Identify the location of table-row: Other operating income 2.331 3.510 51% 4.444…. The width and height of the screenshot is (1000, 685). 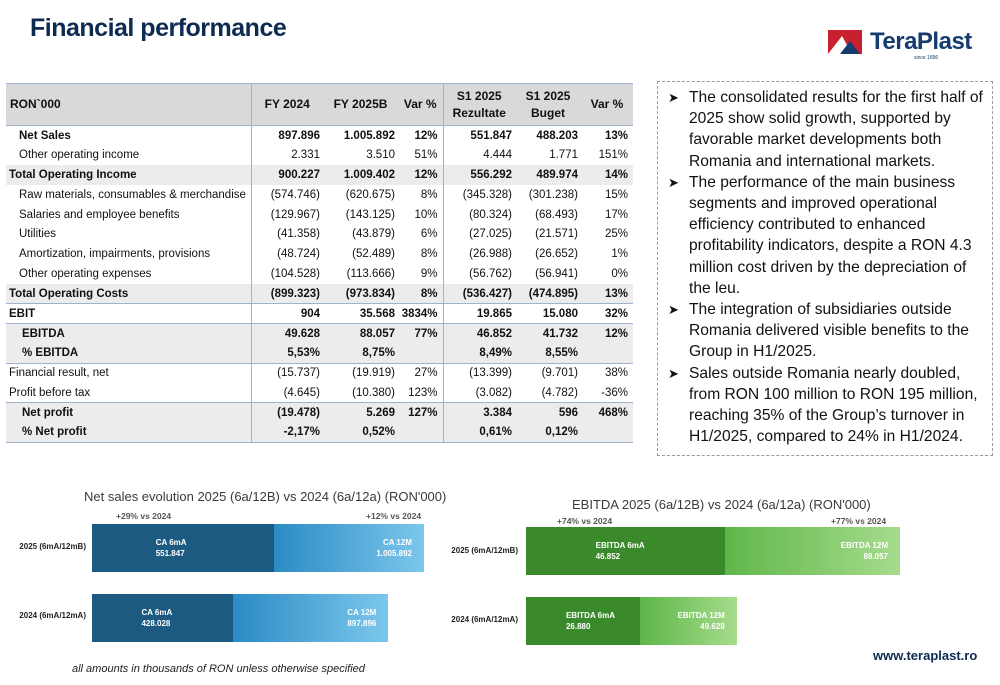
(319, 155).